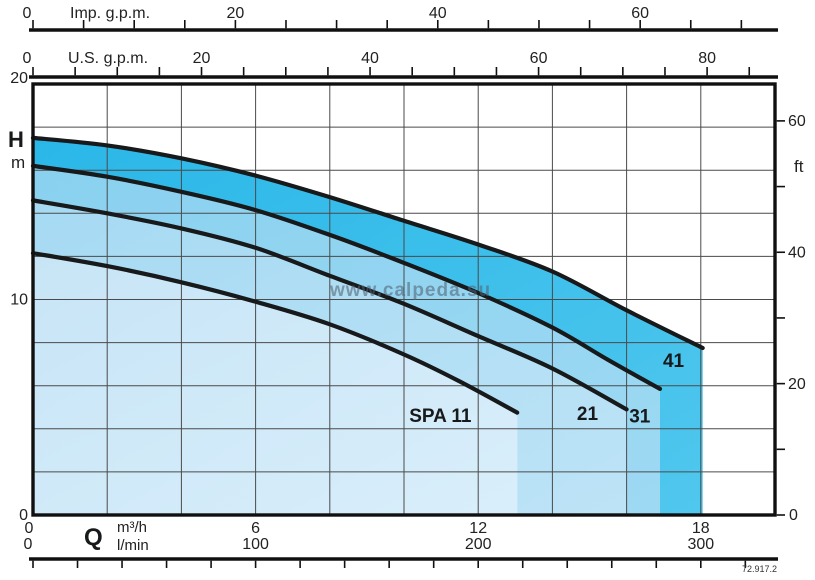  I want to click on imp-gpm-axis-tick-label: 20, so click(235, 13).